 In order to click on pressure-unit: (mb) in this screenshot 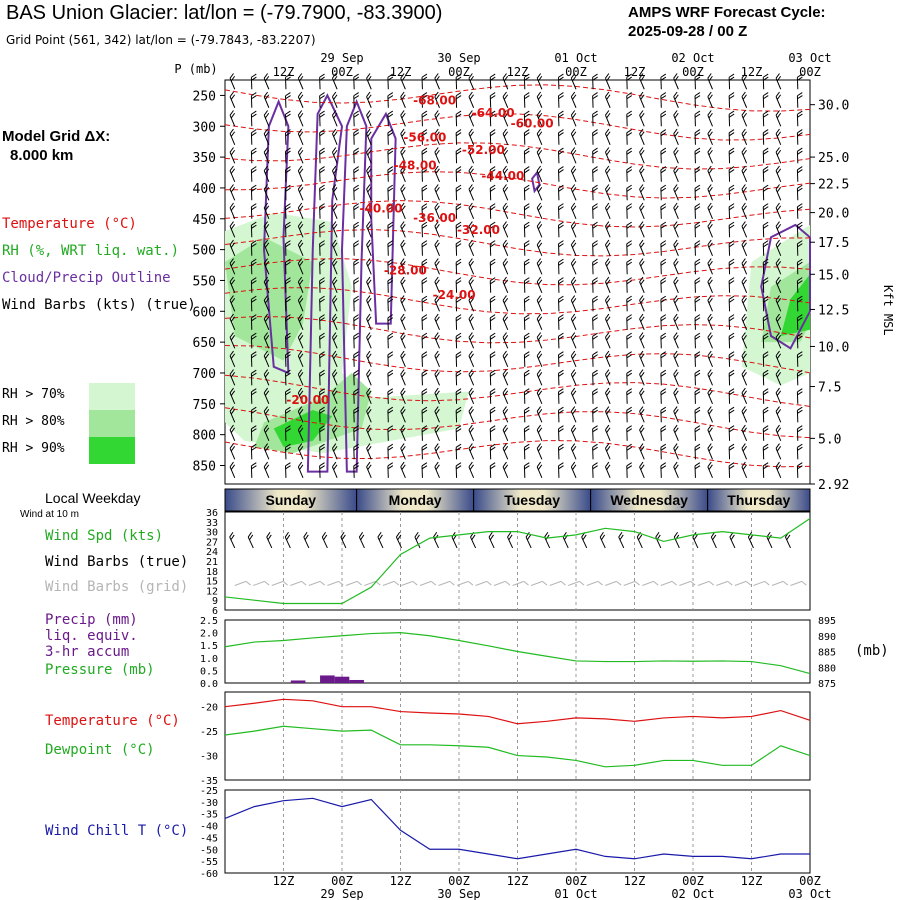, I will do `click(872, 651)`.